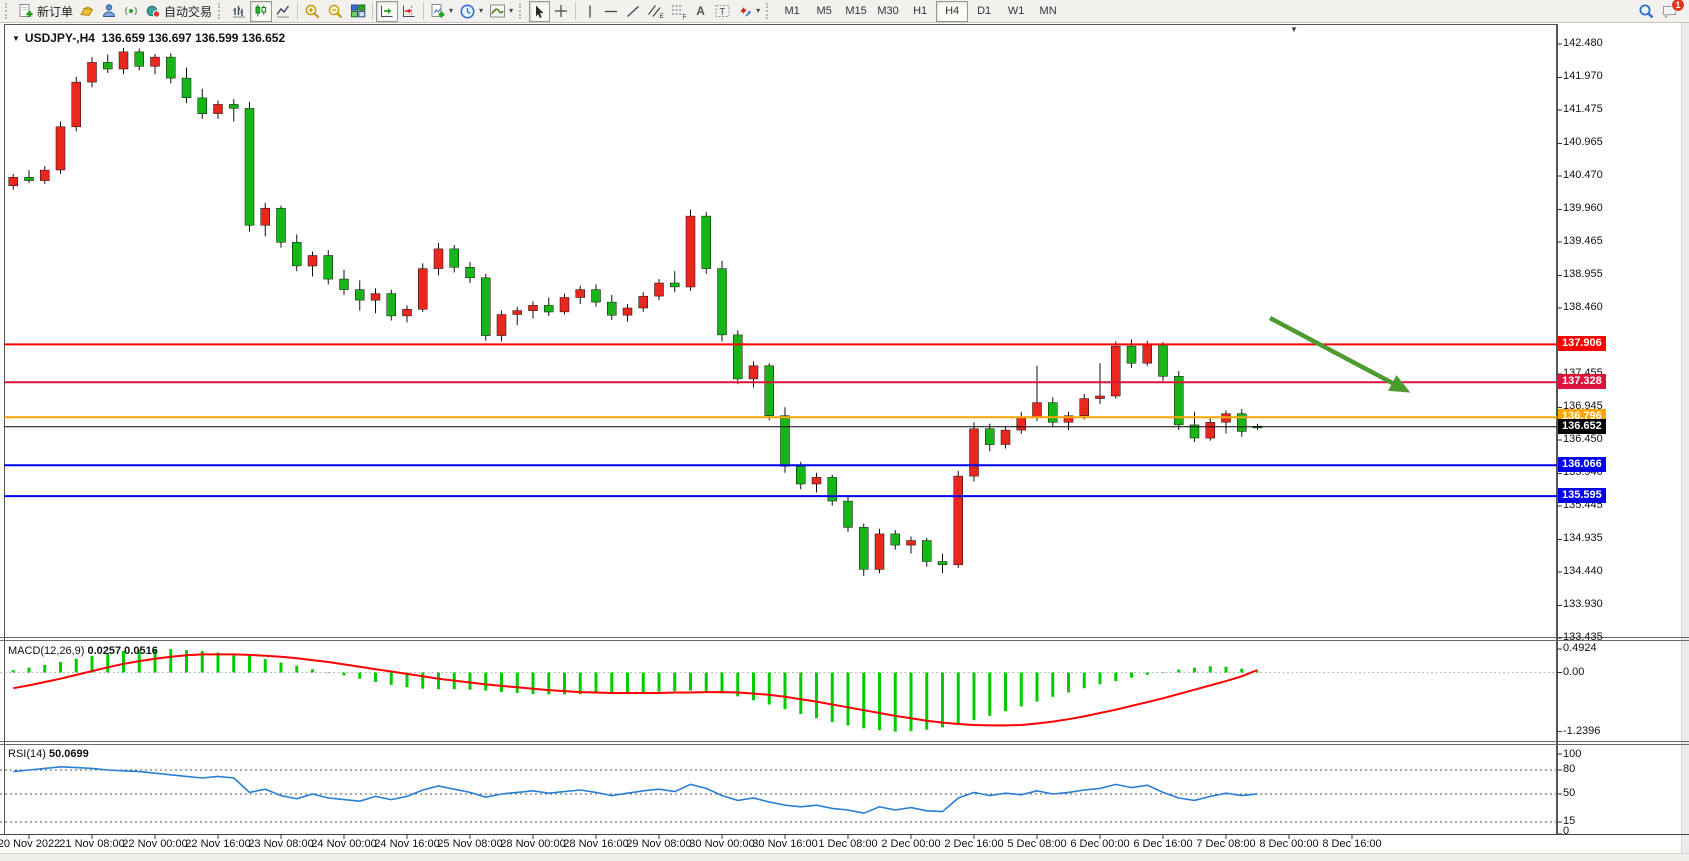  I want to click on macd-indicator, so click(781, 690).